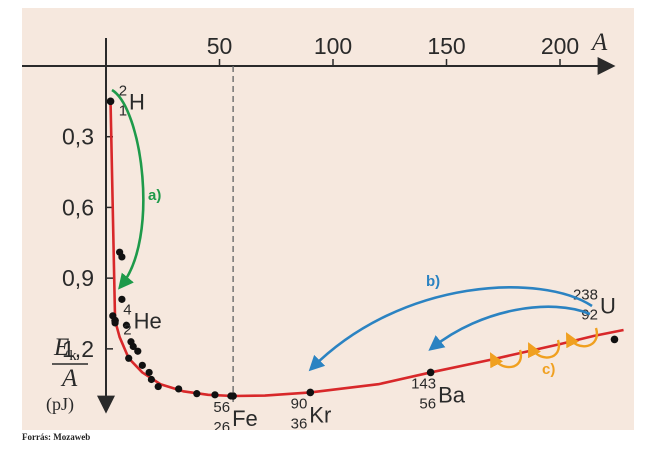  I want to click on nuclide-atomic-number: 92, so click(589, 314).